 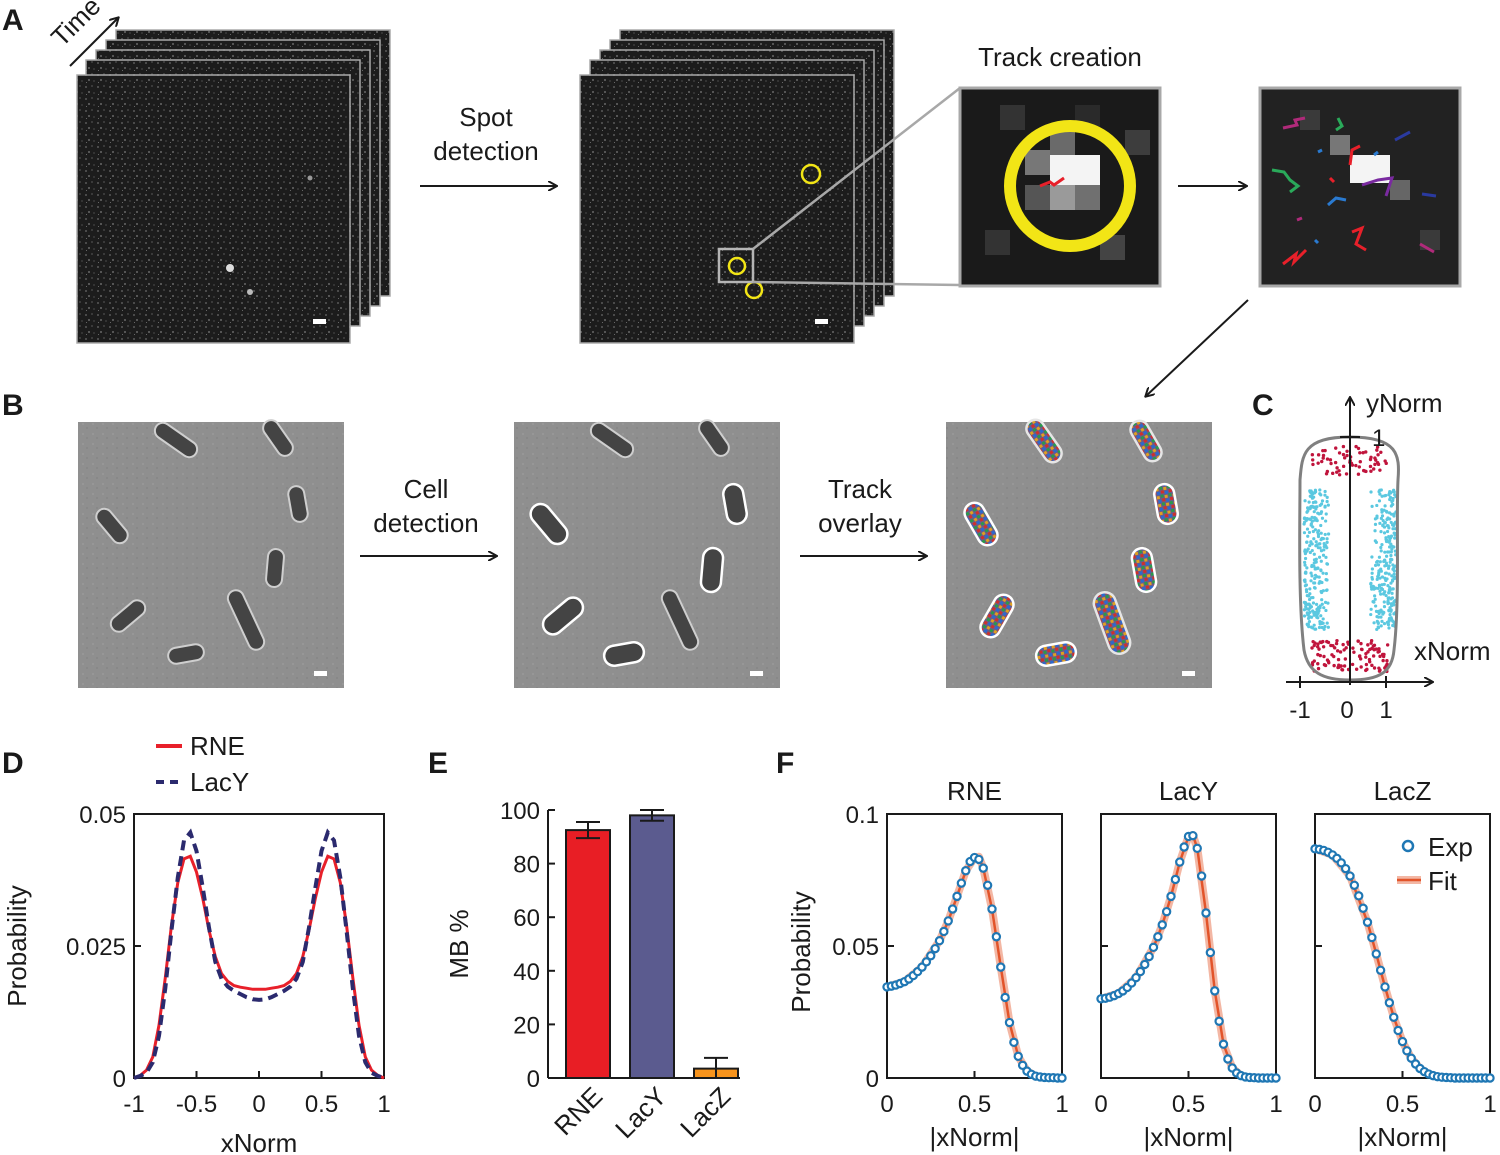 What do you see at coordinates (592, 971) in the screenshot?
I see `chart-e: 0 20 40 60 80 100 MB % RNE LacY LacZ` at bounding box center [592, 971].